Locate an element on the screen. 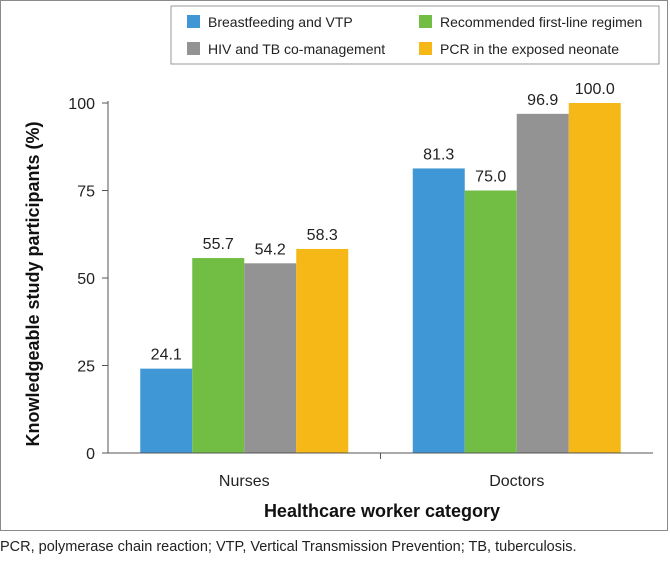 The image size is (670, 561). y-tick-label: 100 is located at coordinates (81, 104).